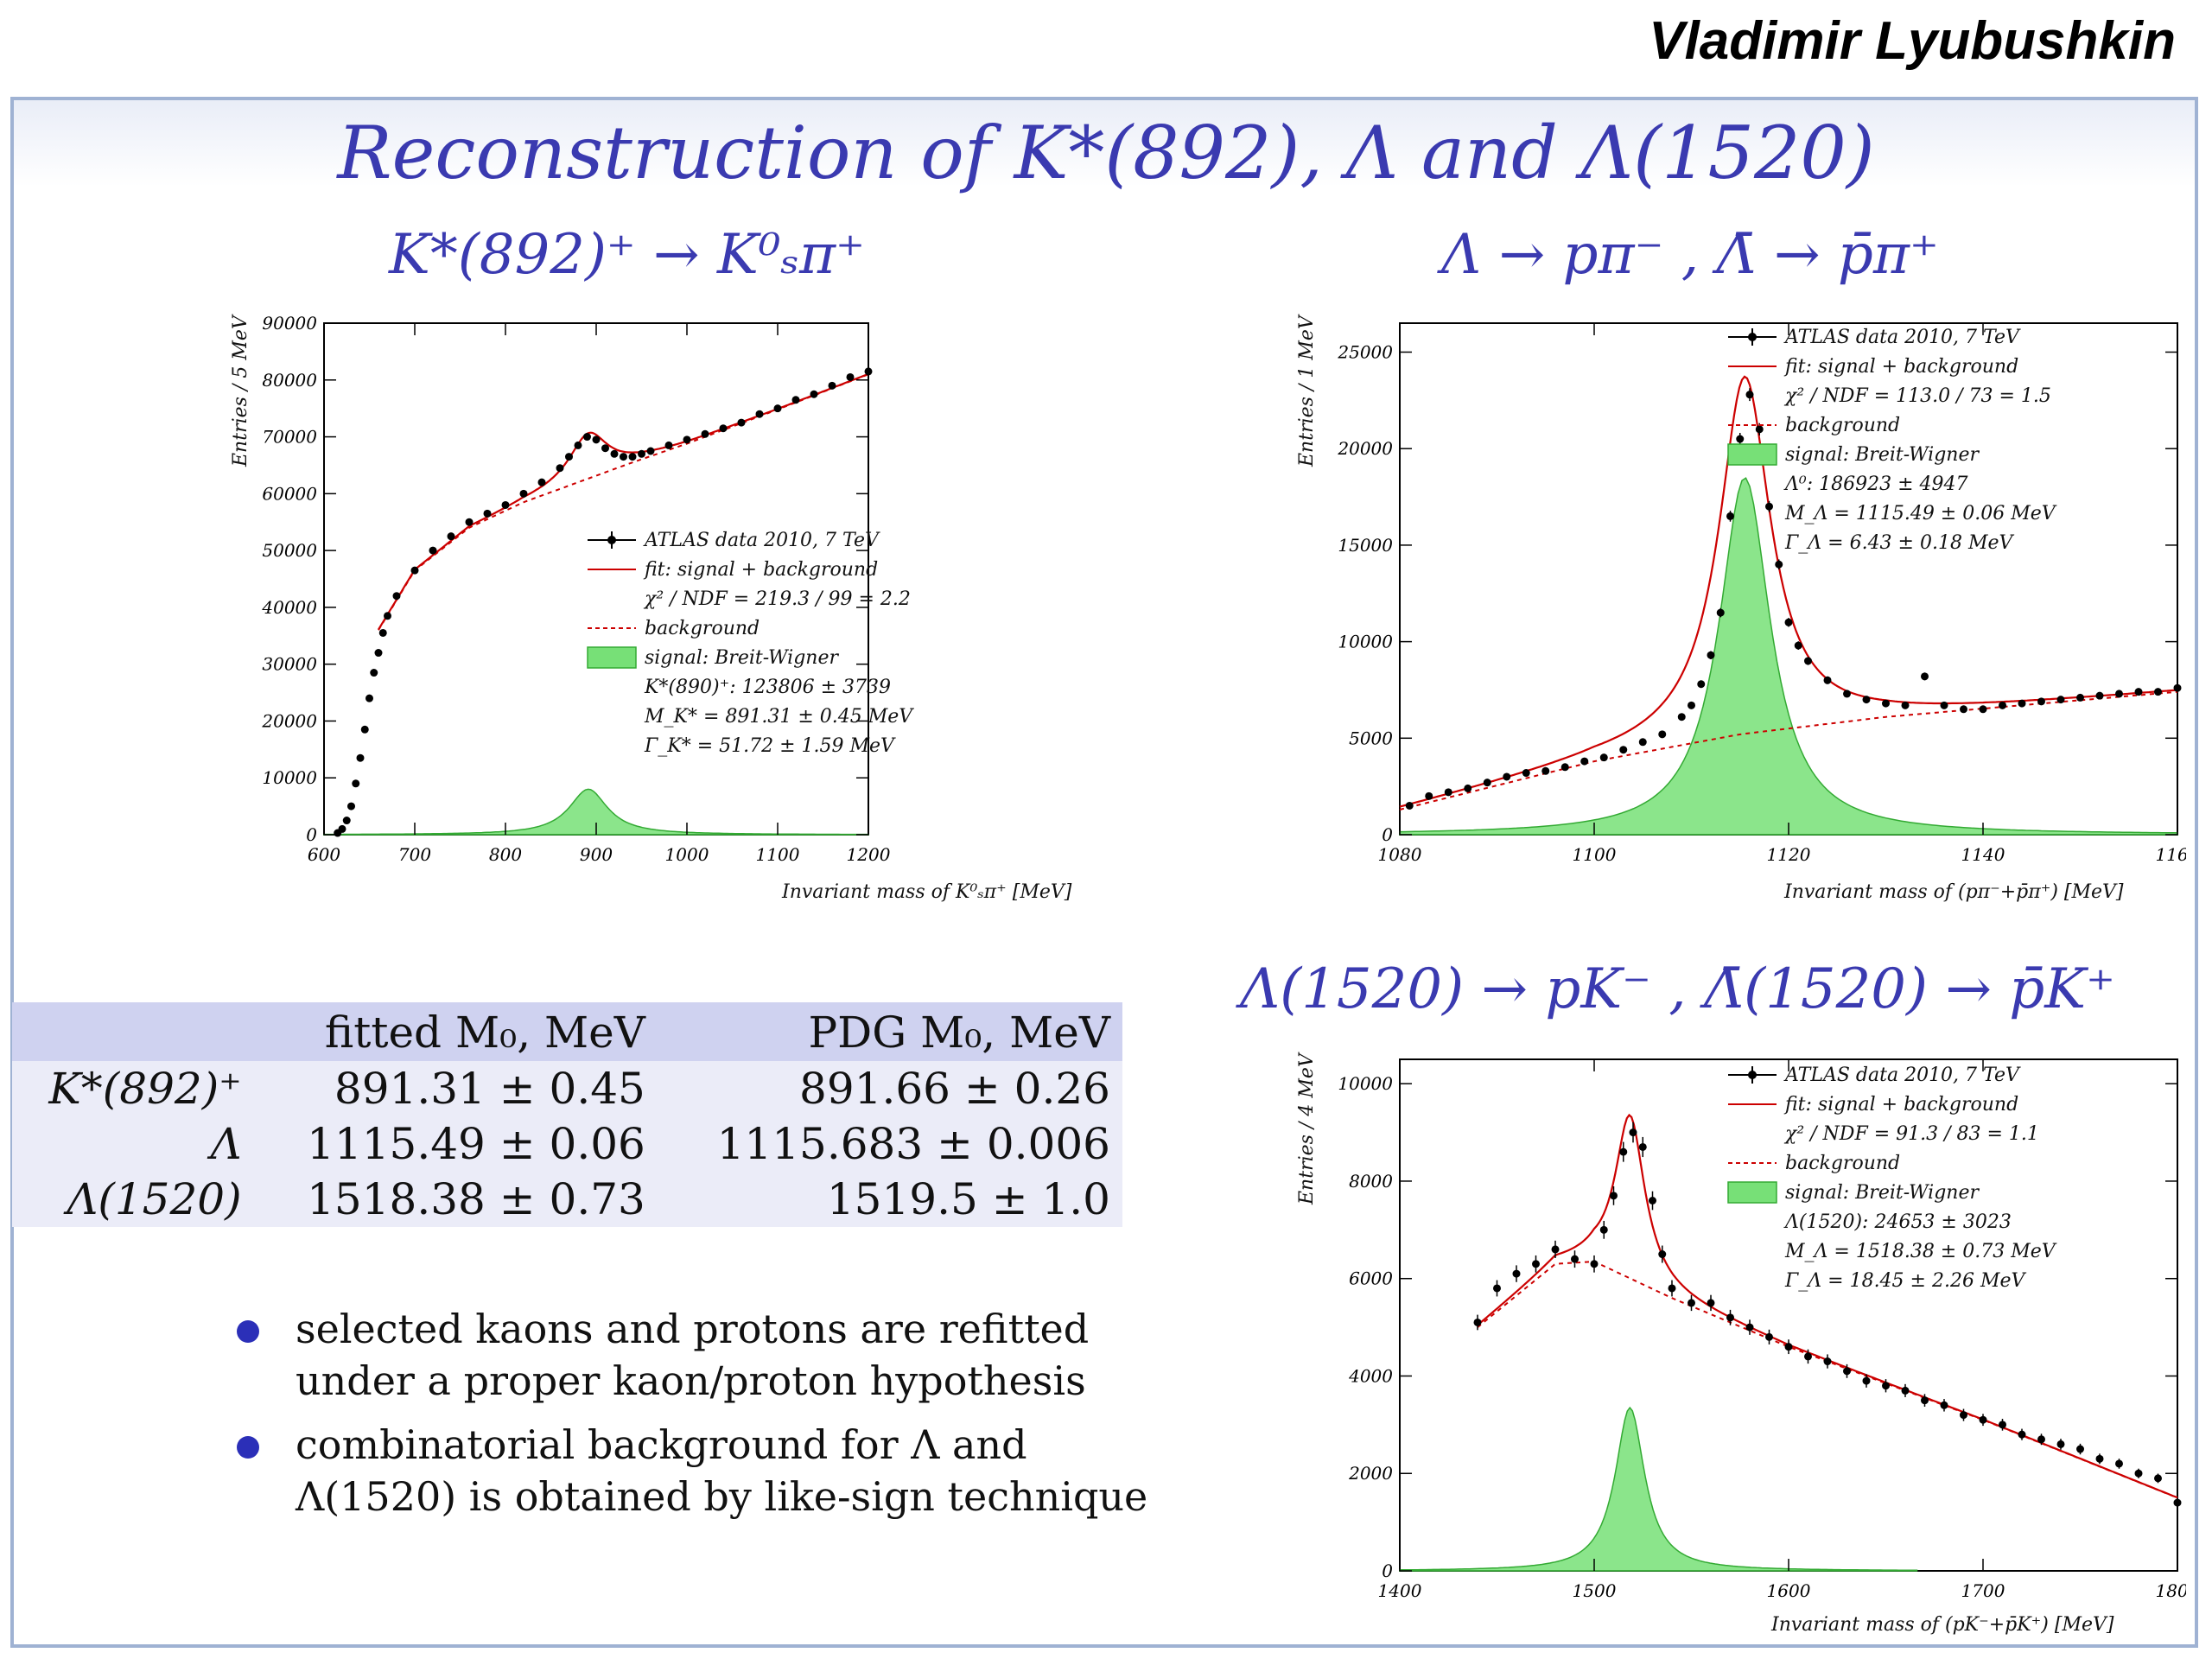 This screenshot has height=1659, width=2212. What do you see at coordinates (1900, 543) in the screenshot?
I see `legend-entry: Γ_Λ = 6.43 ± 0.18 MeV` at bounding box center [1900, 543].